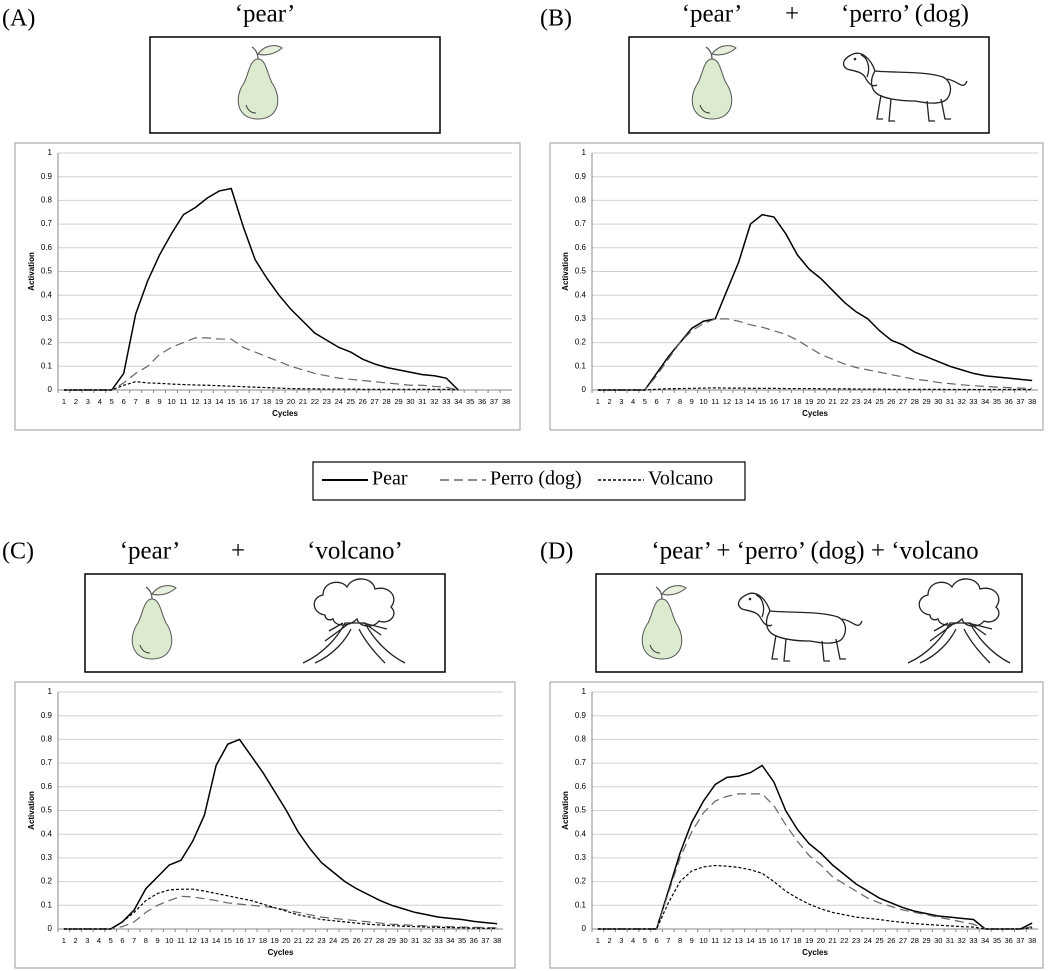 This screenshot has width=1050, height=971. Describe the element at coordinates (111, 940) in the screenshot. I see `x-tick-label: 5` at that location.